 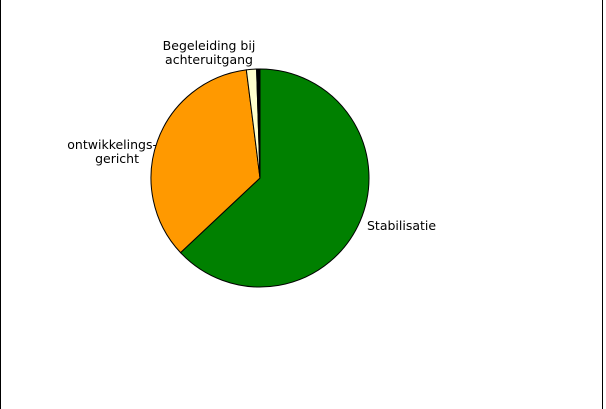 What do you see at coordinates (117, 158) in the screenshot?
I see `slice-label-ontwikkelingsgericht-line2: gericht` at bounding box center [117, 158].